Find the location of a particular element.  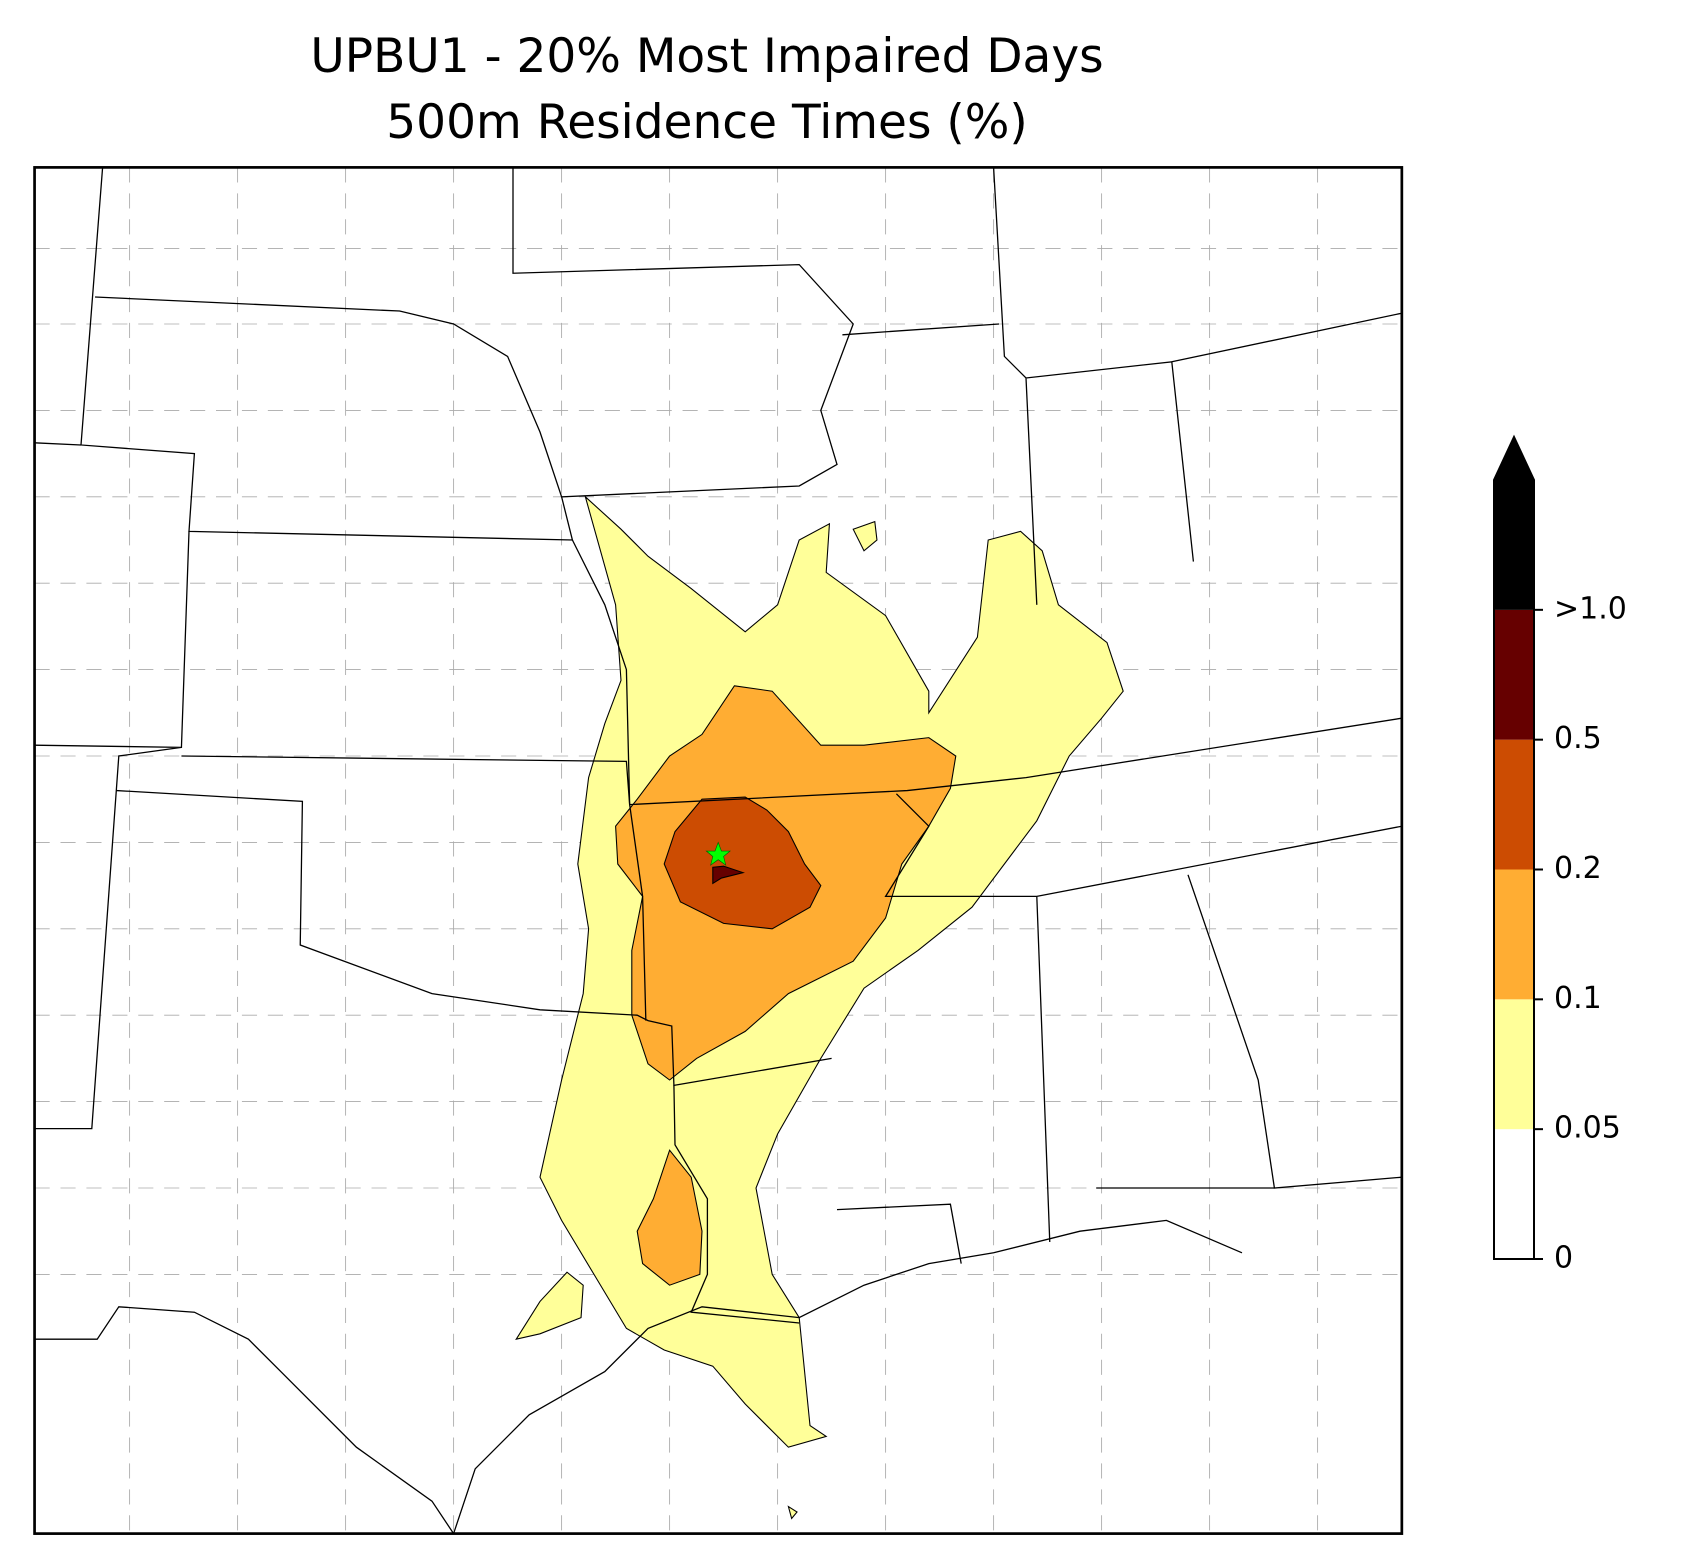

site-marker is located at coordinates (718, 853).